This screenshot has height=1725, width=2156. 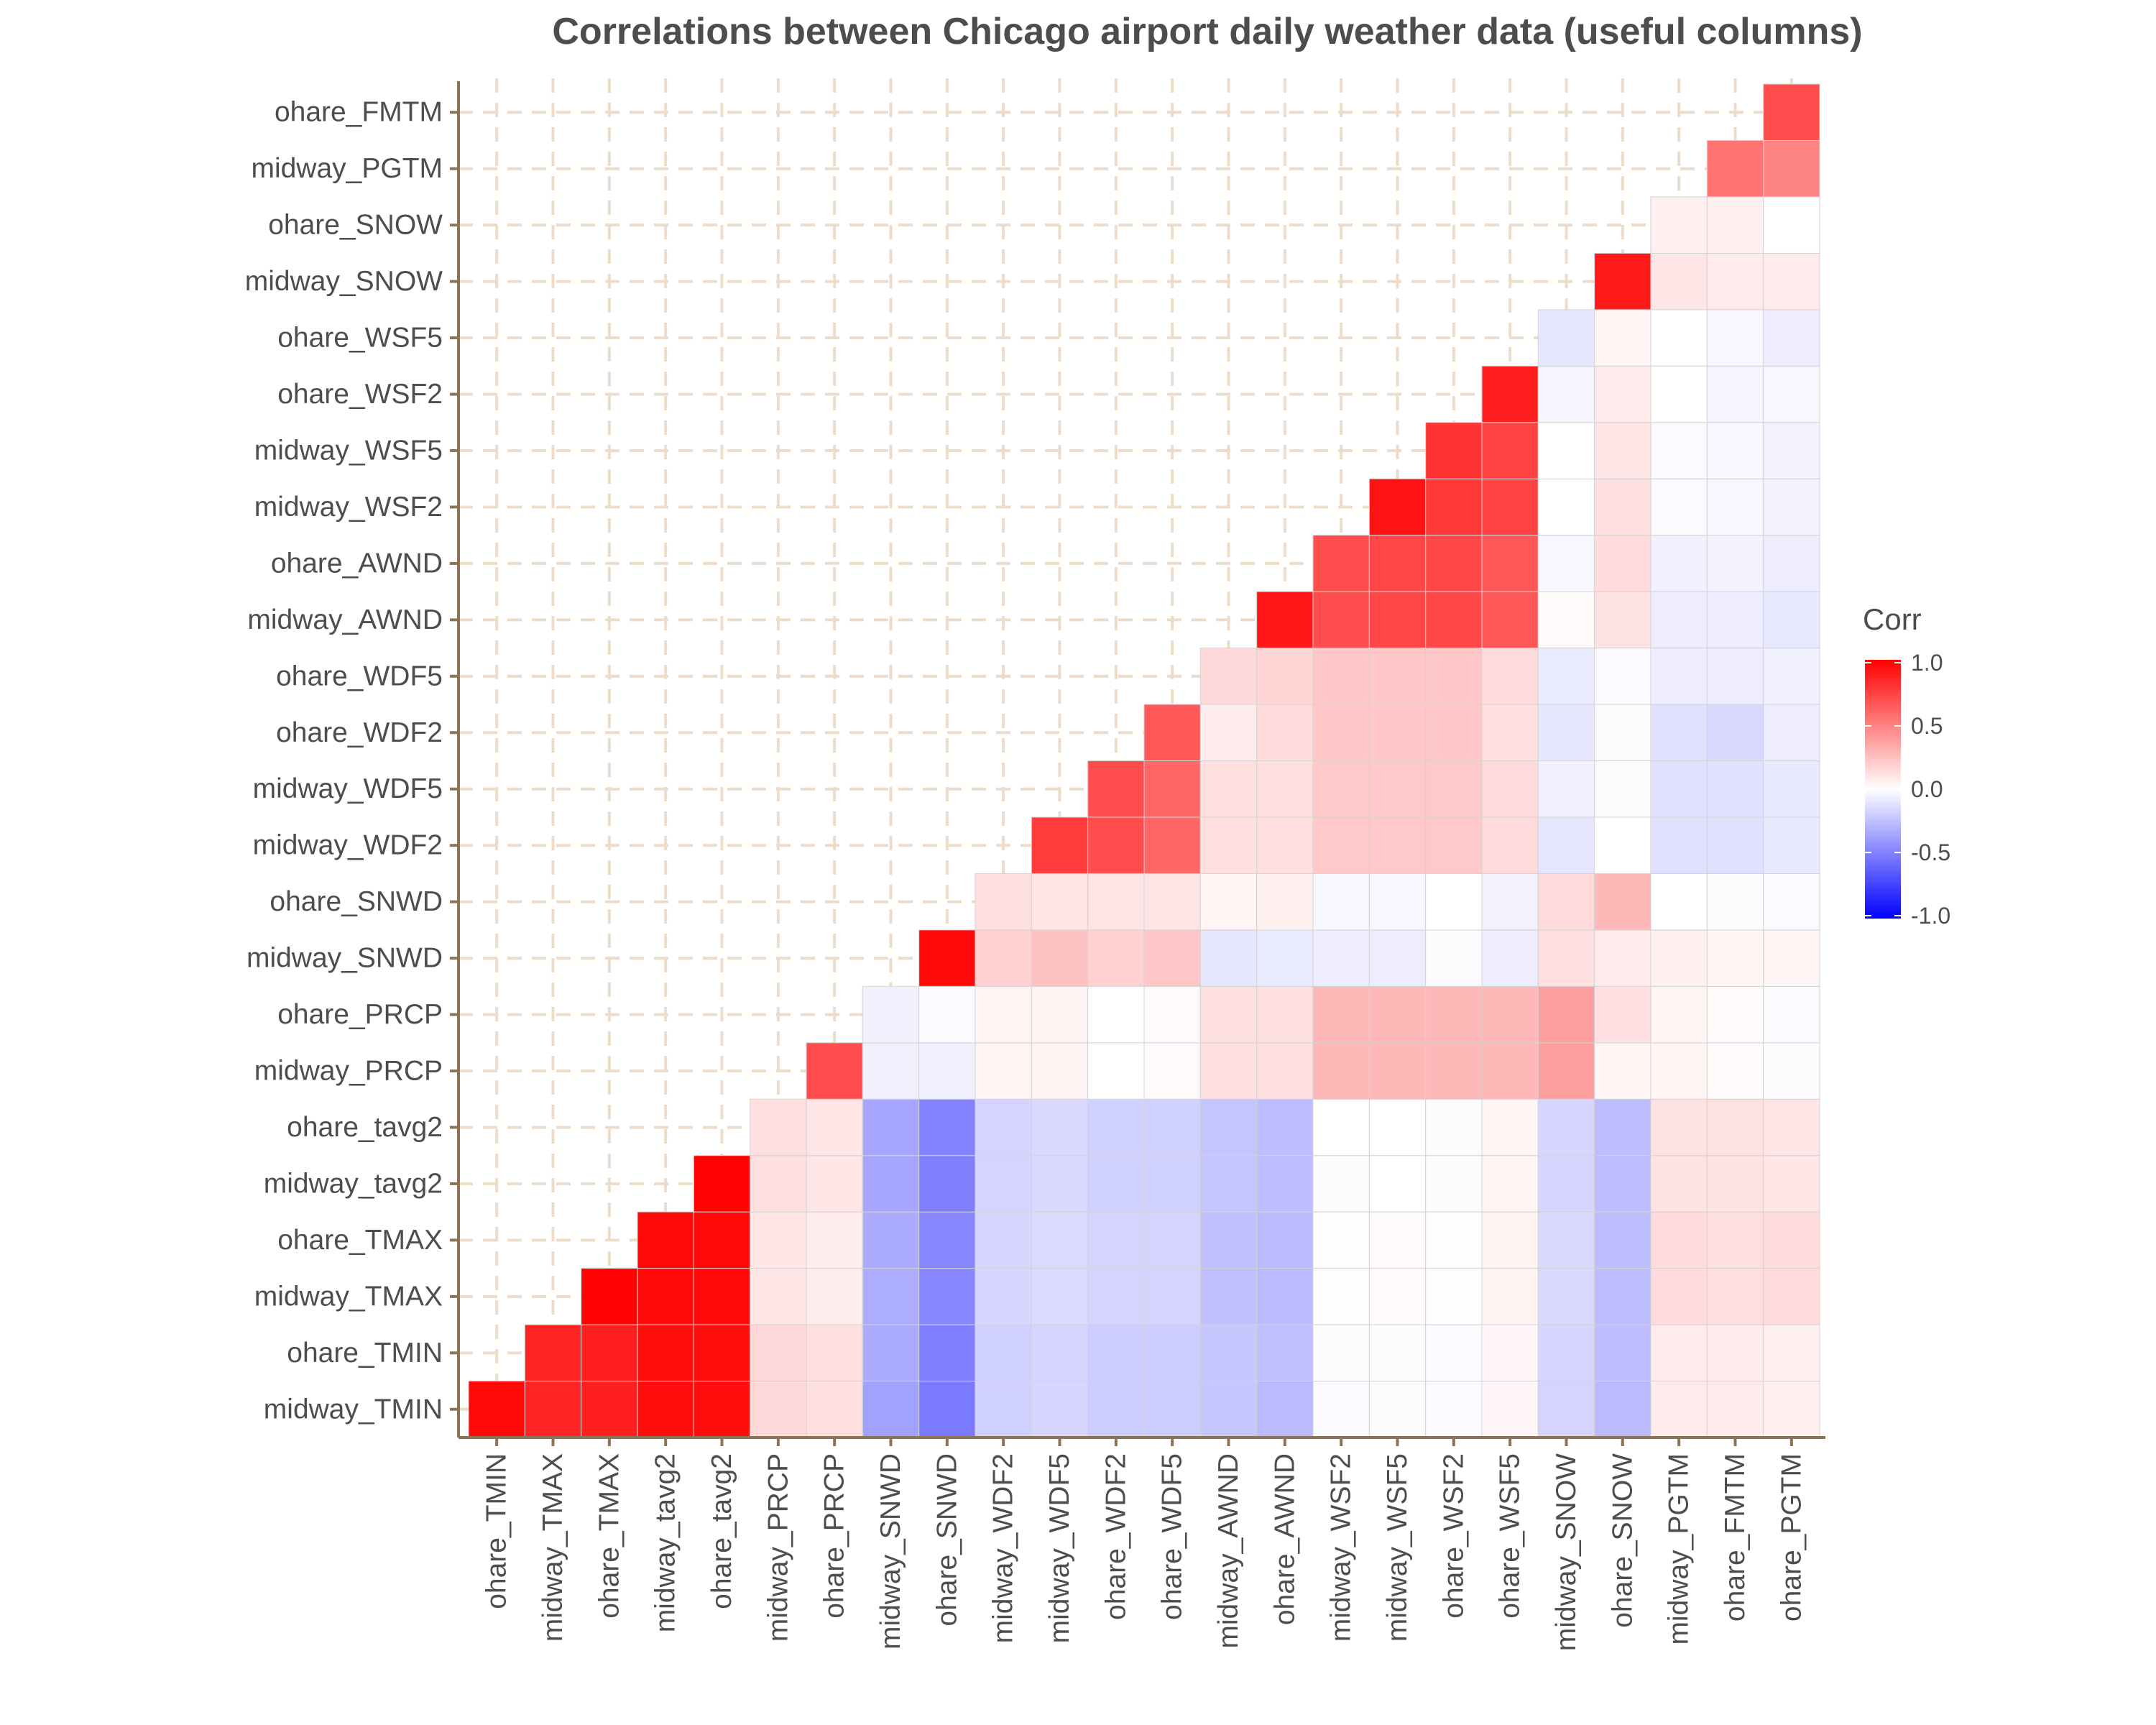 What do you see at coordinates (365, 1353) in the screenshot?
I see `y-tick-label: ohare_TMIN` at bounding box center [365, 1353].